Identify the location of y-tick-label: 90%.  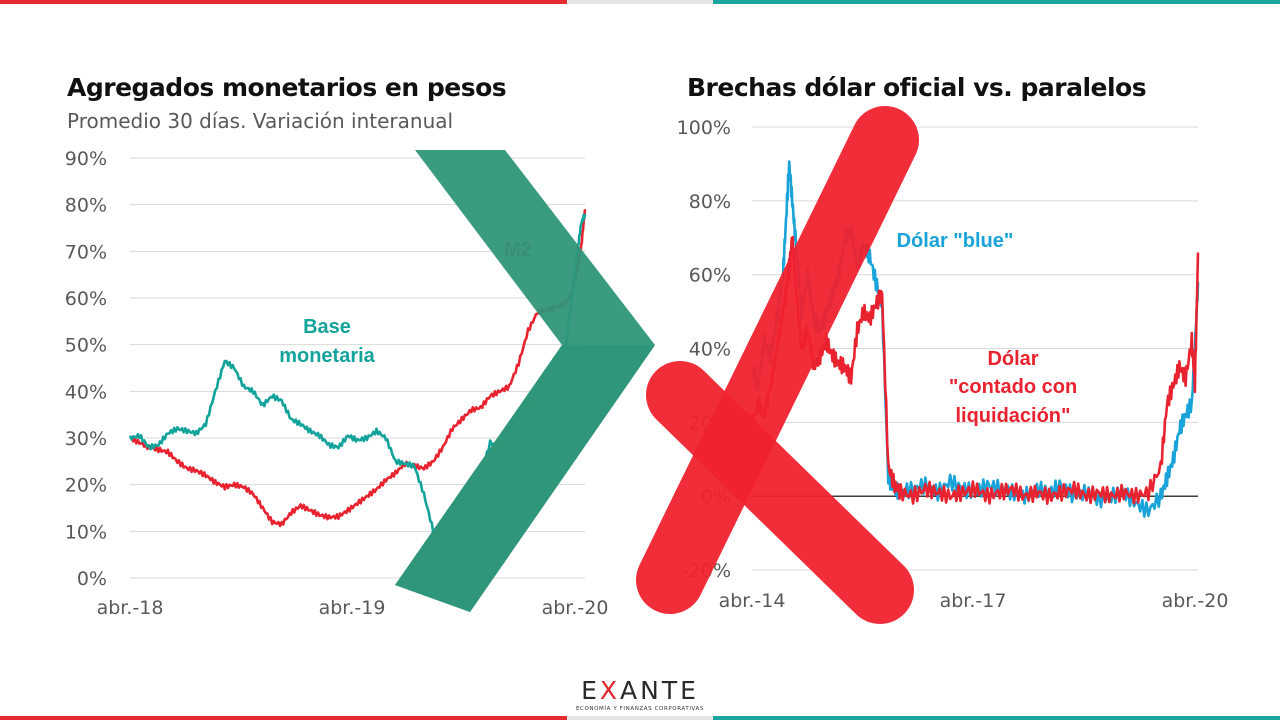
(86, 159).